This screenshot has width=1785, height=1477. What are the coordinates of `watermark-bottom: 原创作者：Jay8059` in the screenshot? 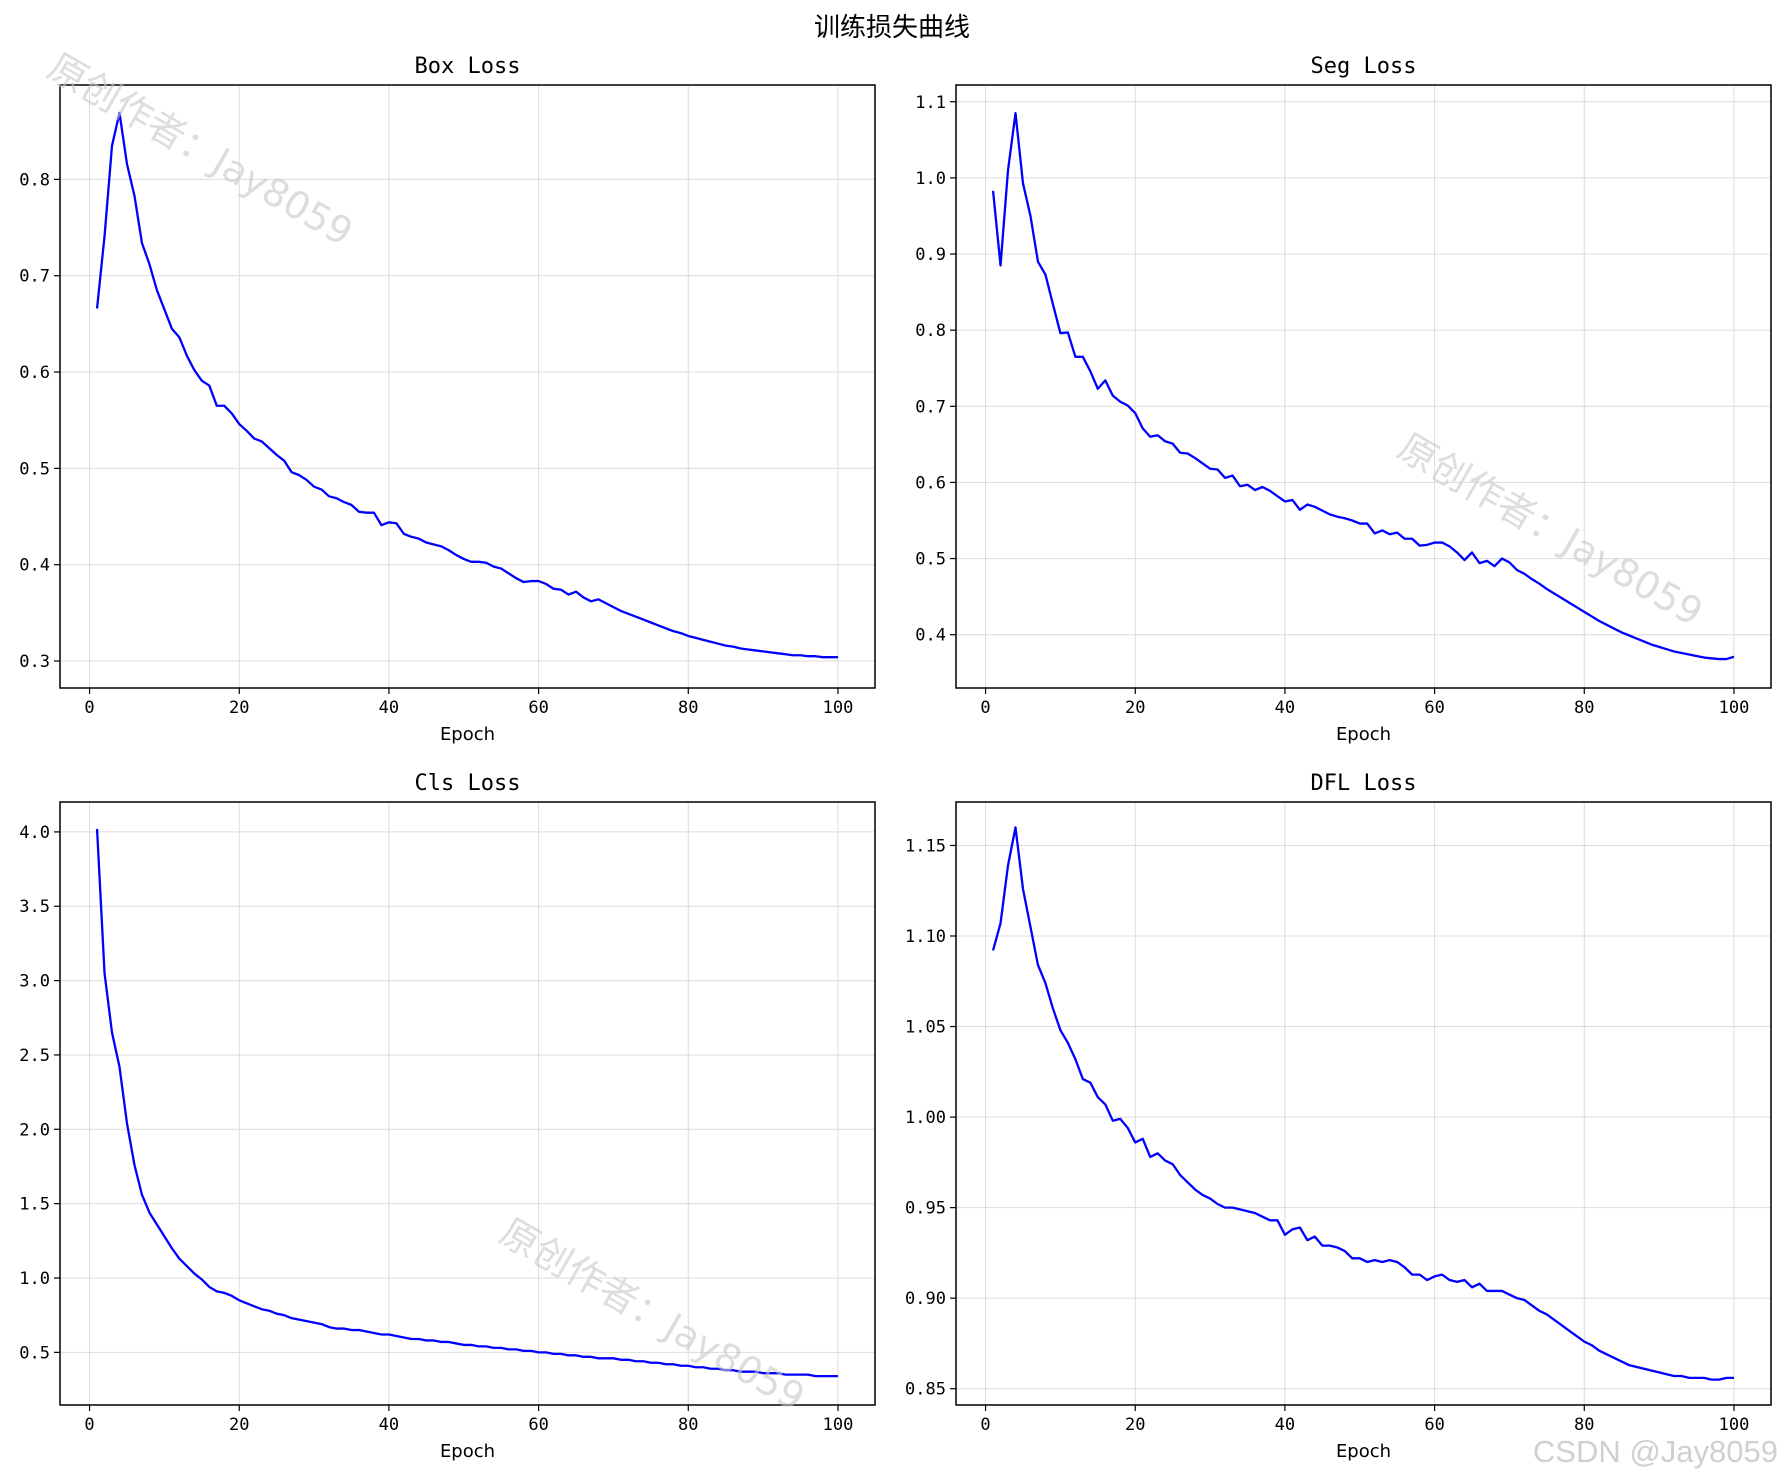 It's located at (653, 1315).